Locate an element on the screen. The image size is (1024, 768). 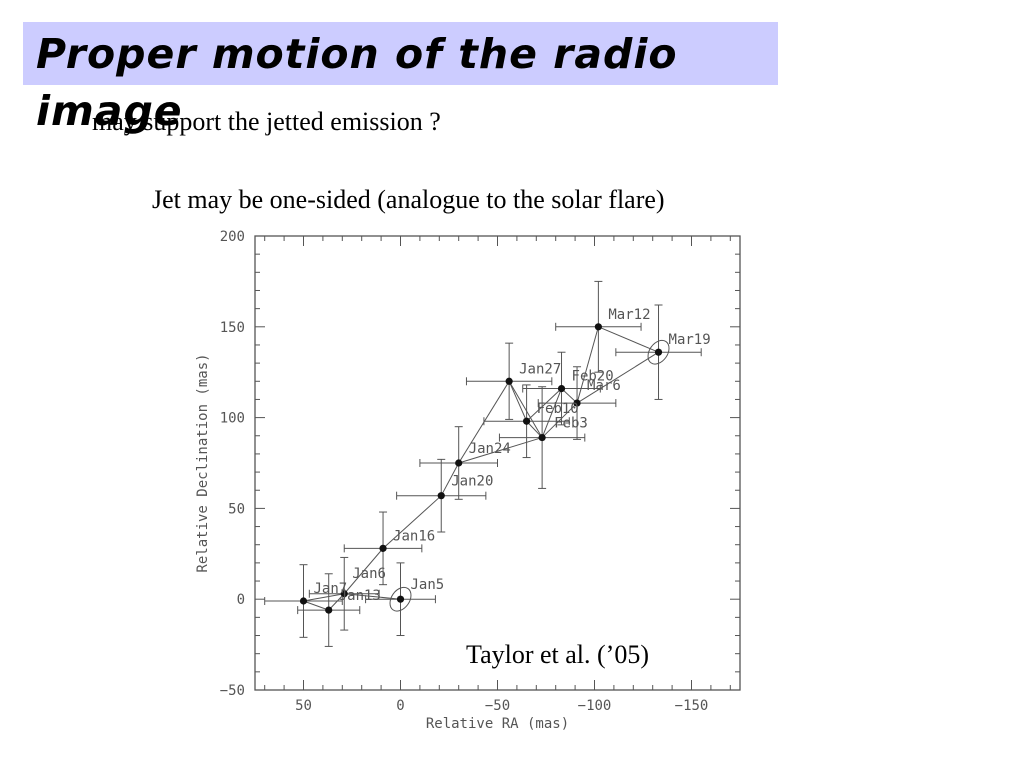
data-points is located at coordinates (484, 468).